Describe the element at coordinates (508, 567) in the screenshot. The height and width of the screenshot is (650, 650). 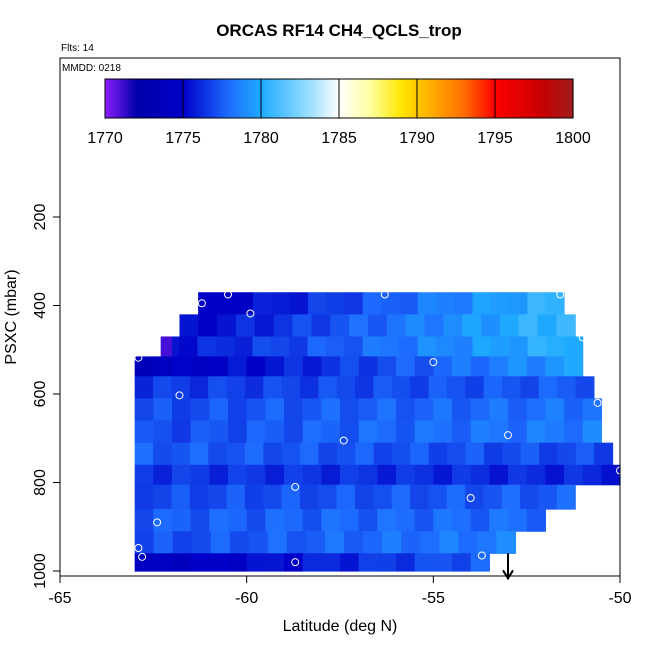
I see `arrow-marker` at that location.